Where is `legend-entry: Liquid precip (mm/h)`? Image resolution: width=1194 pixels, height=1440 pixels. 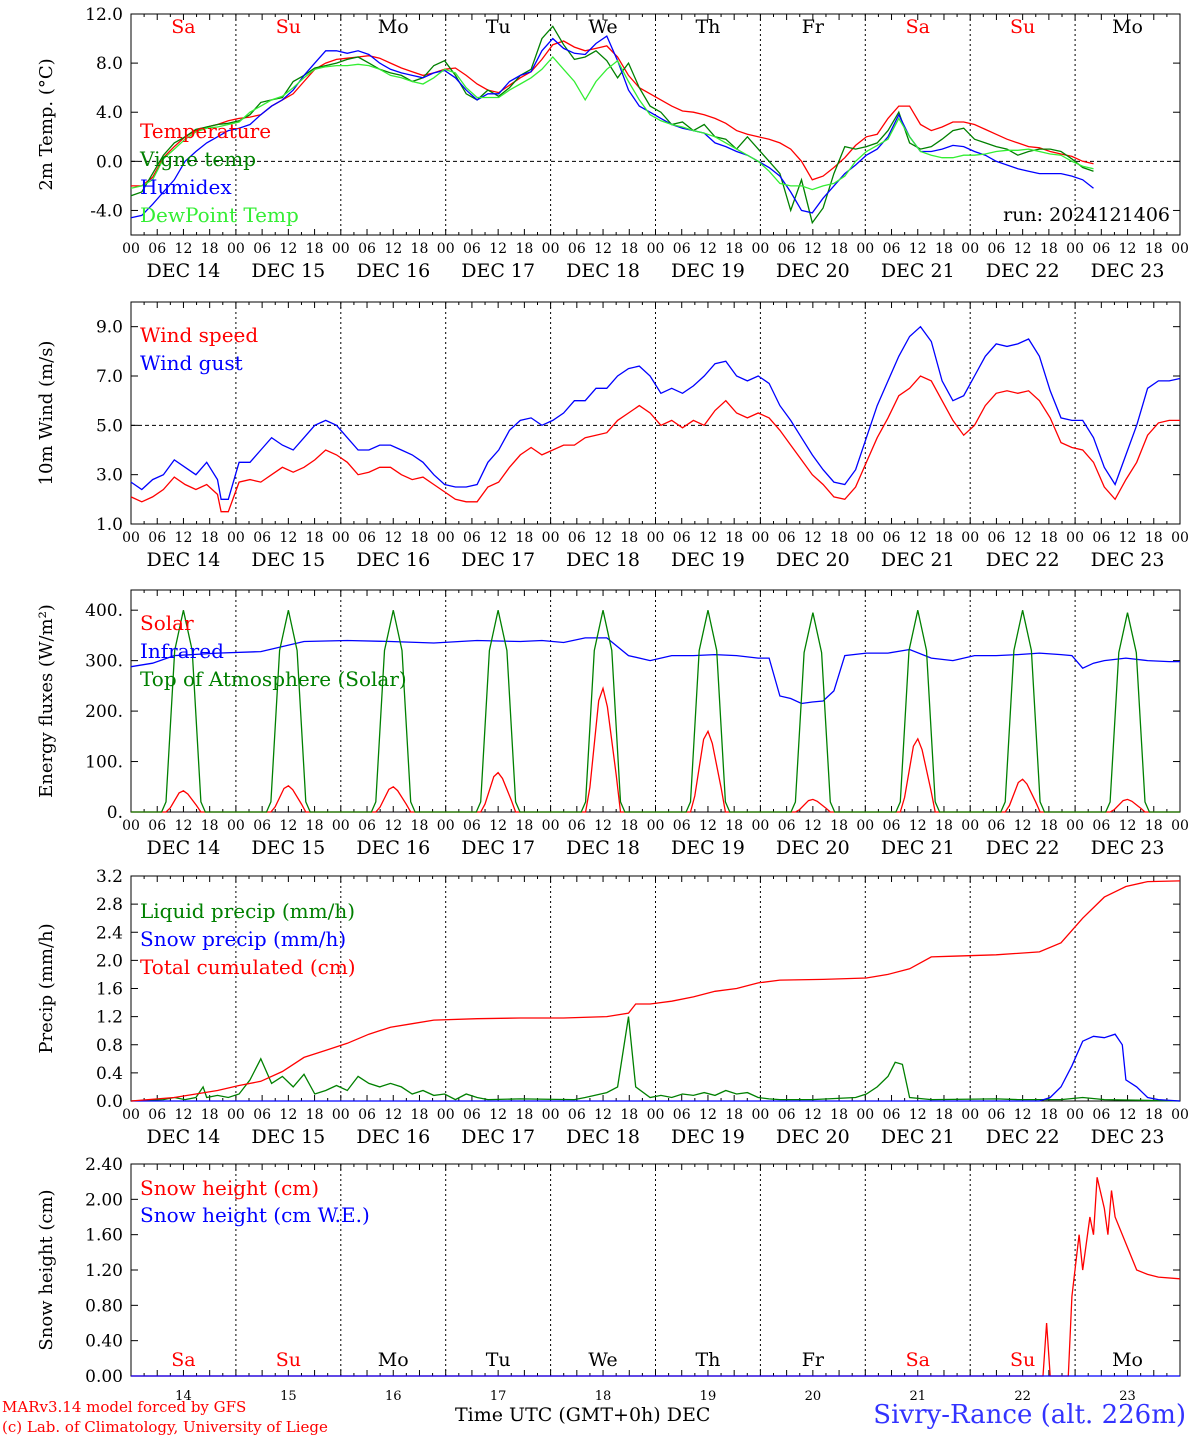
legend-entry: Liquid precip (mm/h) is located at coordinates (247, 911).